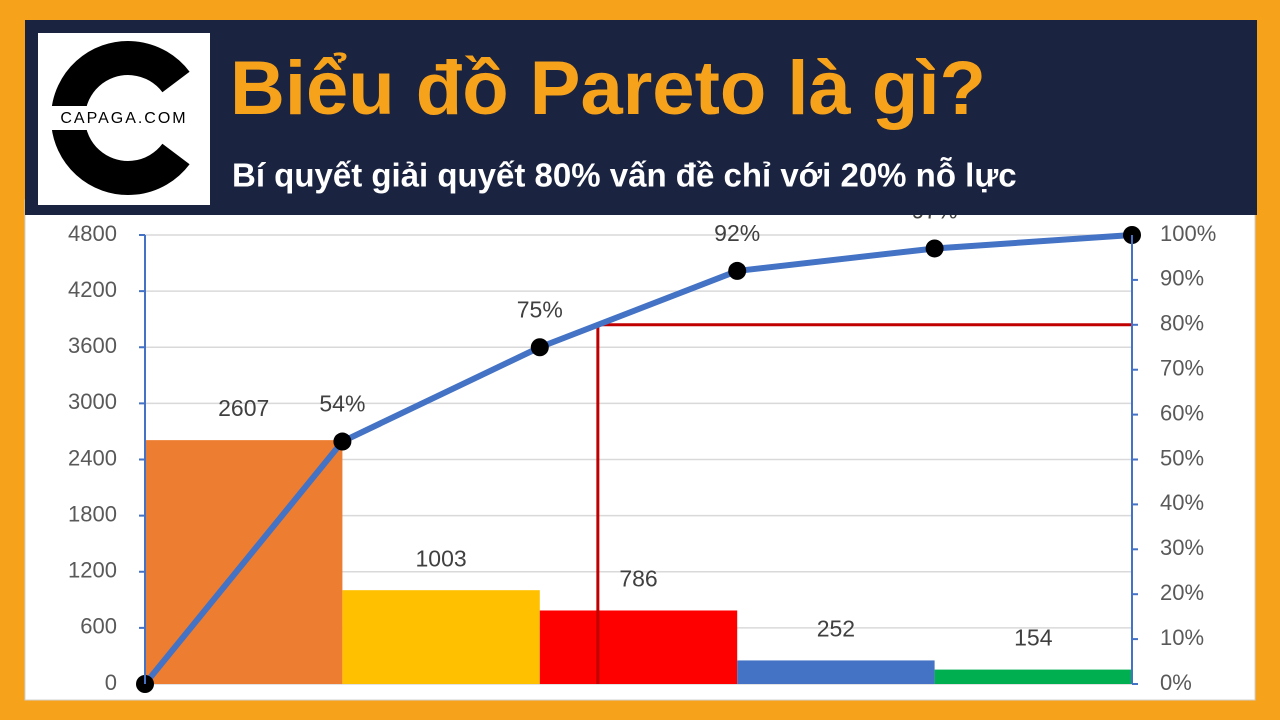 The width and height of the screenshot is (1280, 725). I want to click on y2-tick-label: 80%, so click(1182, 323).